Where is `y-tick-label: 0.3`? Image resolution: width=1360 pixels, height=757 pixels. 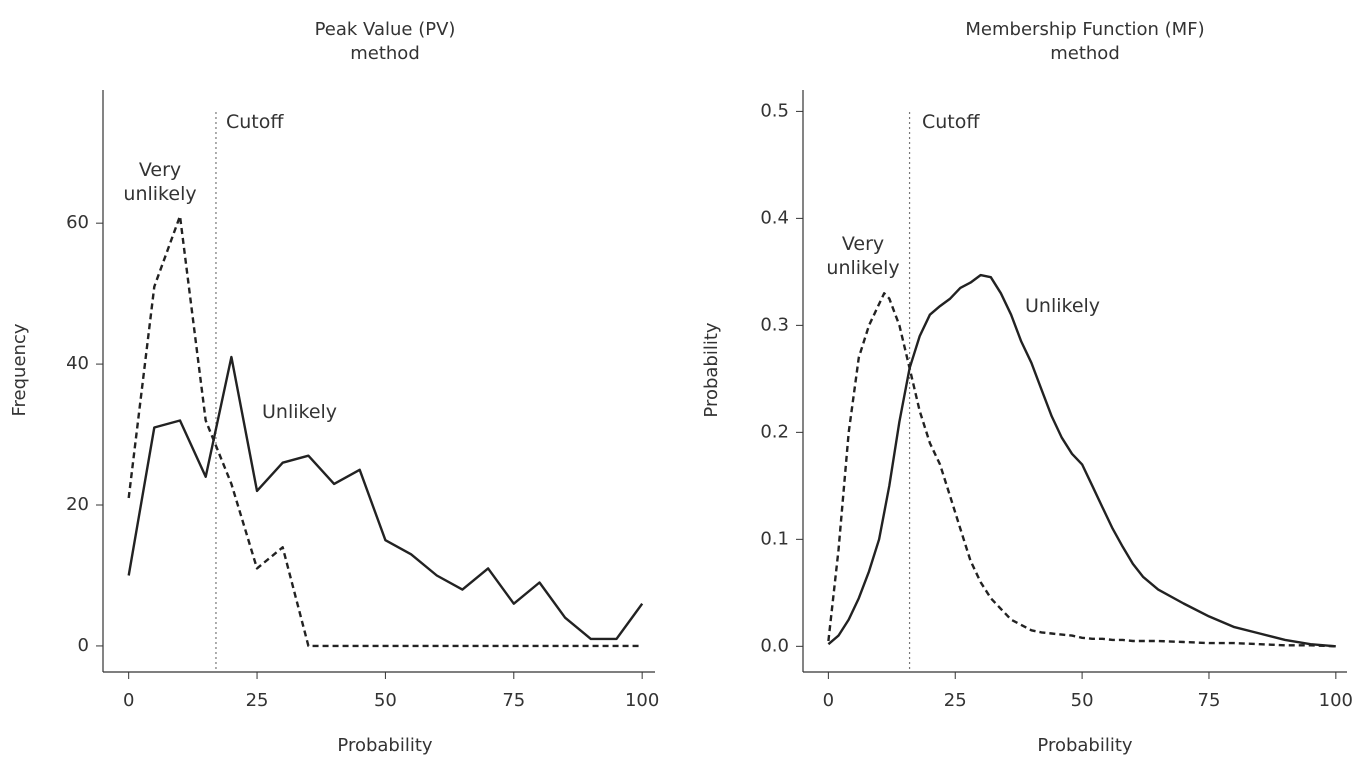 y-tick-label: 0.3 is located at coordinates (774, 324).